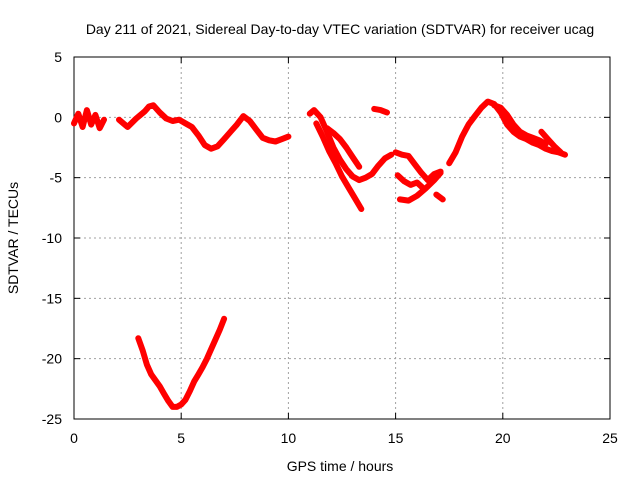  Describe the element at coordinates (13, 238) in the screenshot. I see `y-axis-label: SDTVAR / TECUs` at that location.